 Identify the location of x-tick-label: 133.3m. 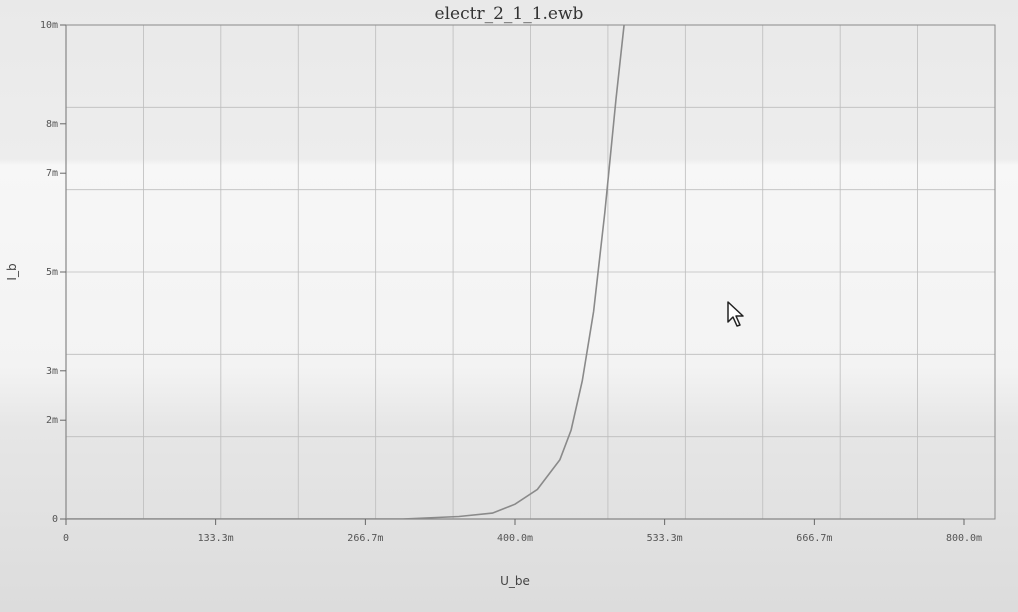
(216, 538).